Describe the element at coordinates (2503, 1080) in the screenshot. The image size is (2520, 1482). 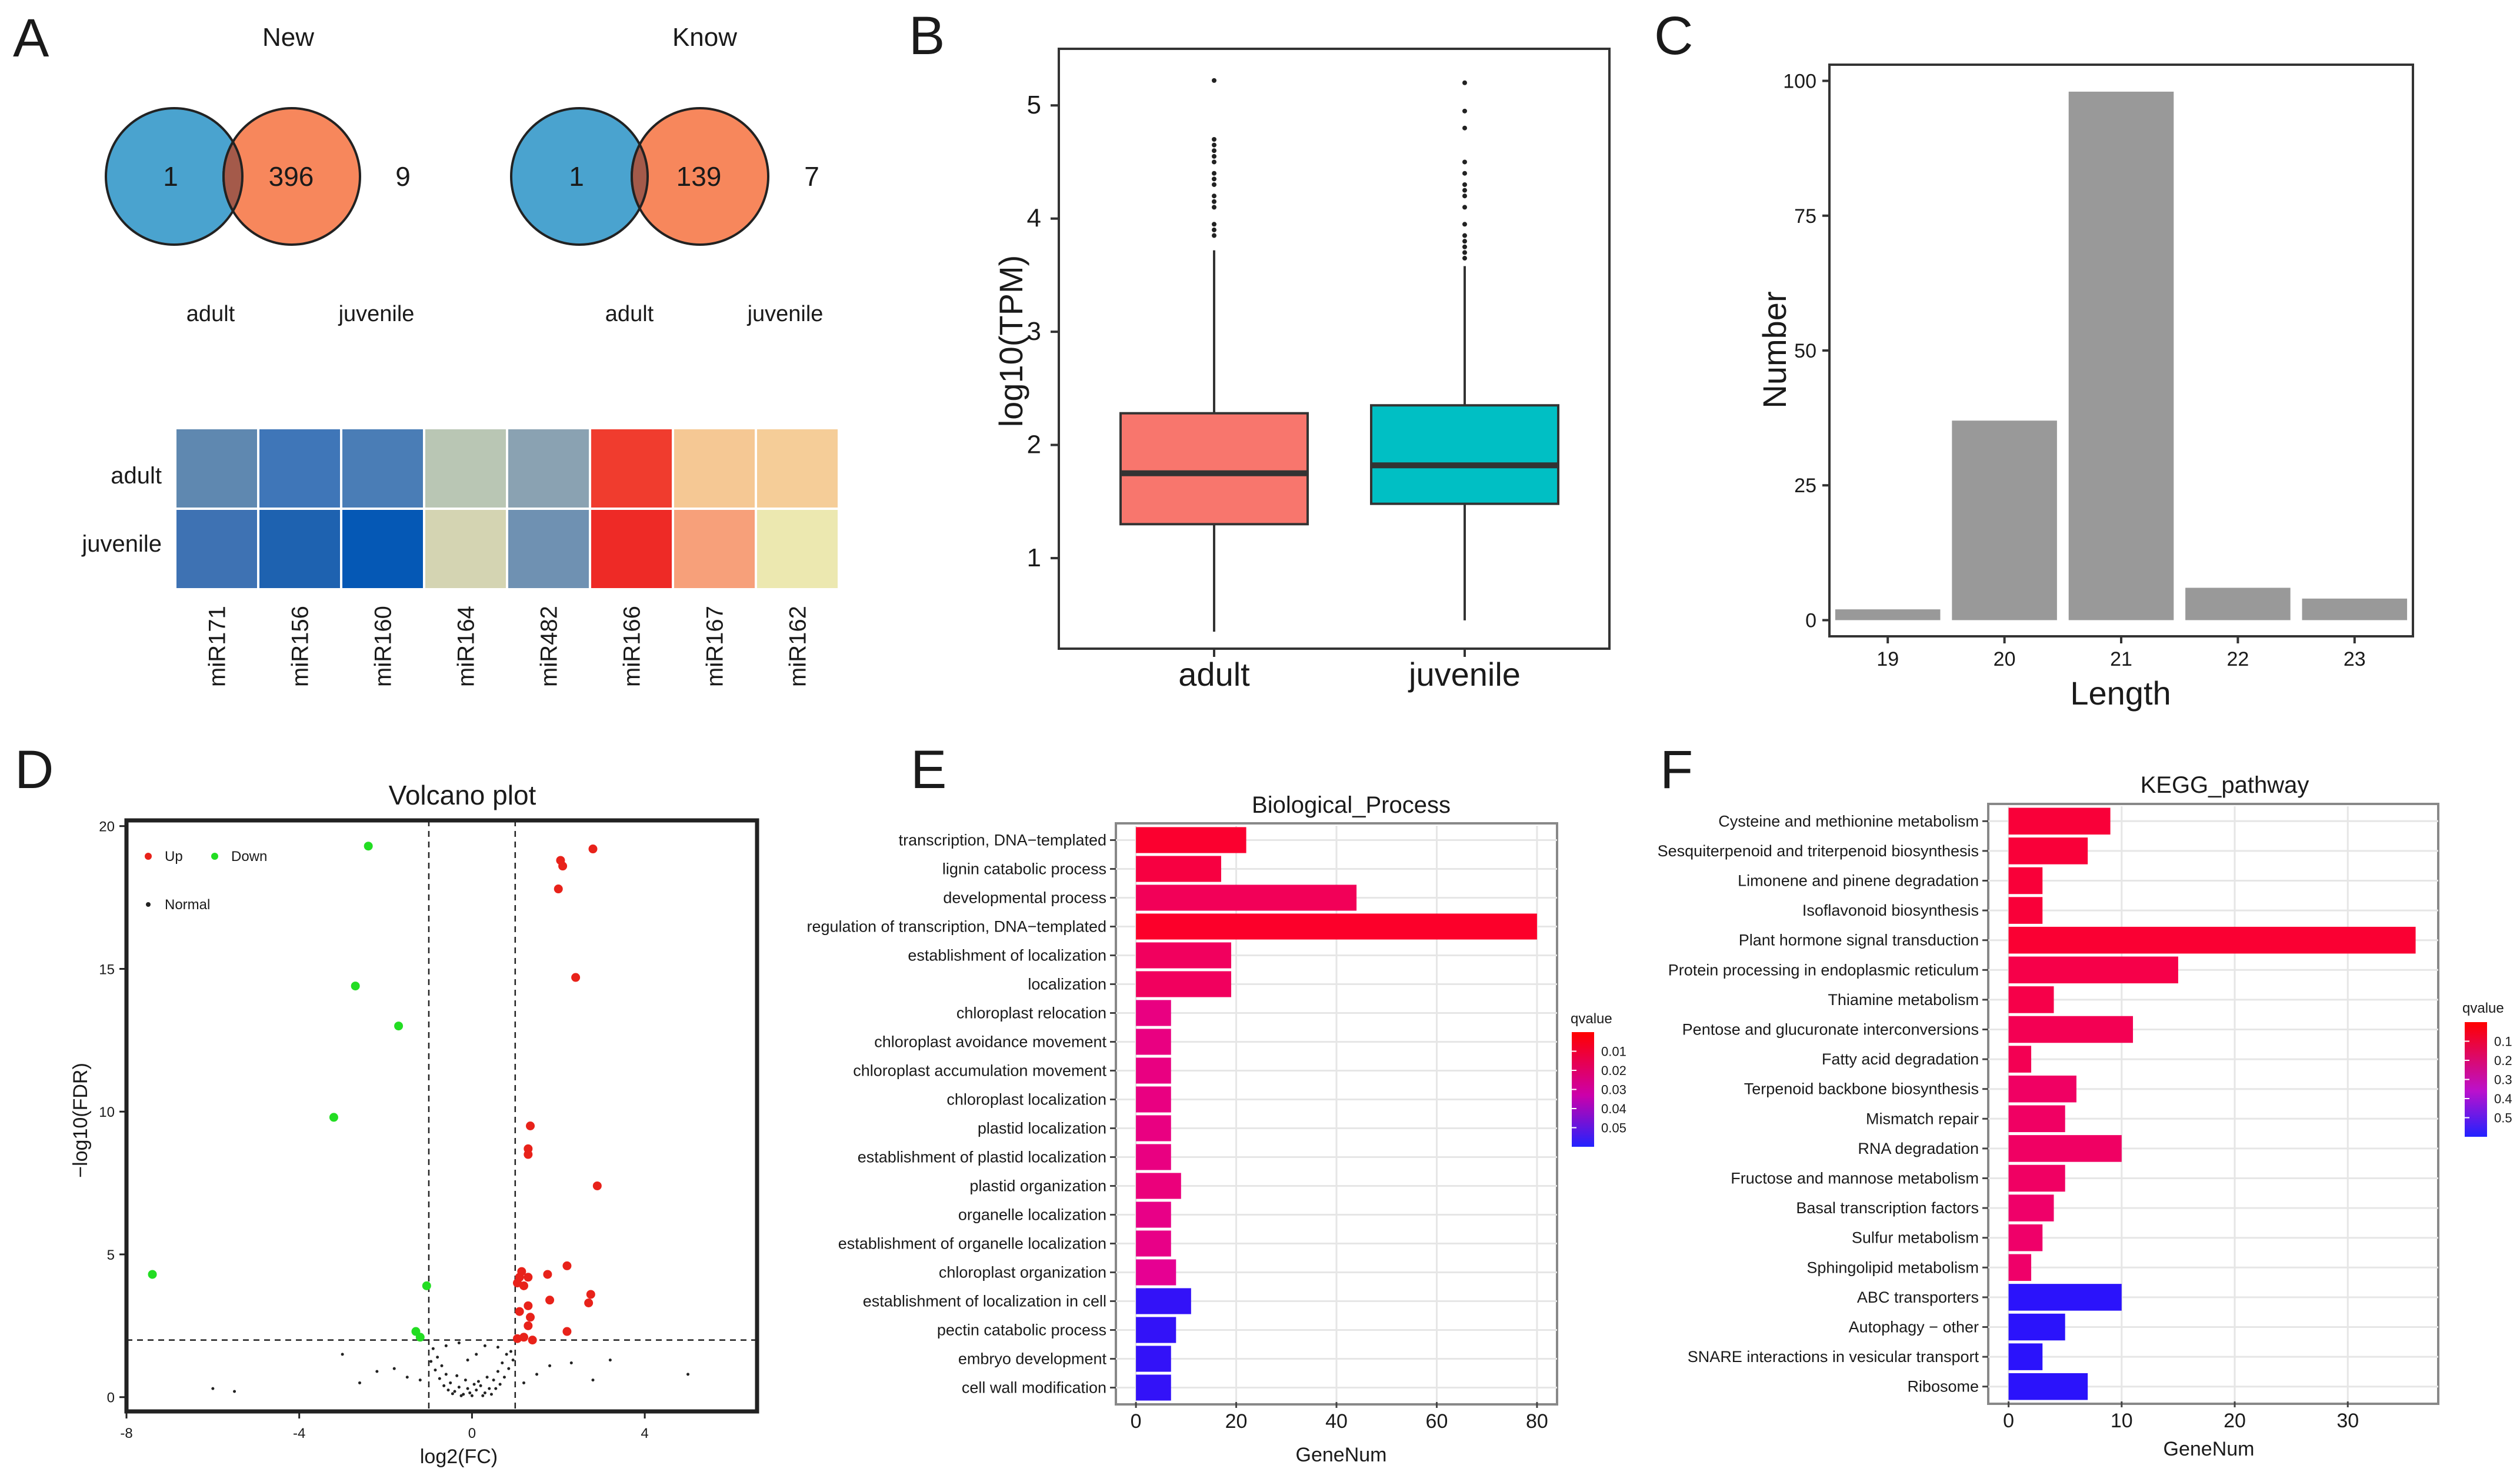
I see `kegg-legend-tick-label: 0.3` at that location.